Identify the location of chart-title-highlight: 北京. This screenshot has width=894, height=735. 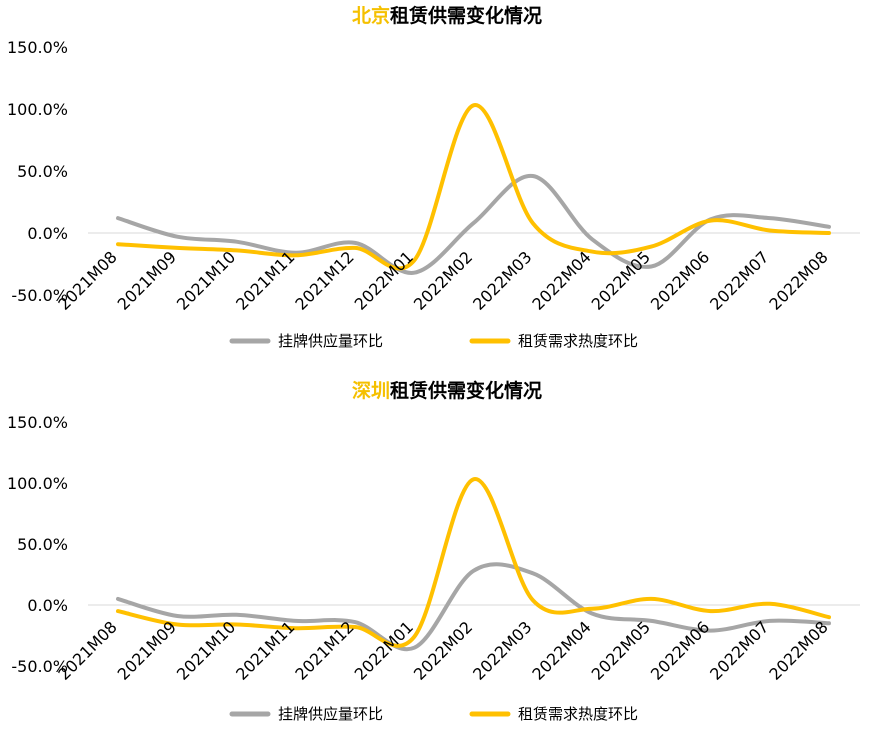
(371, 15).